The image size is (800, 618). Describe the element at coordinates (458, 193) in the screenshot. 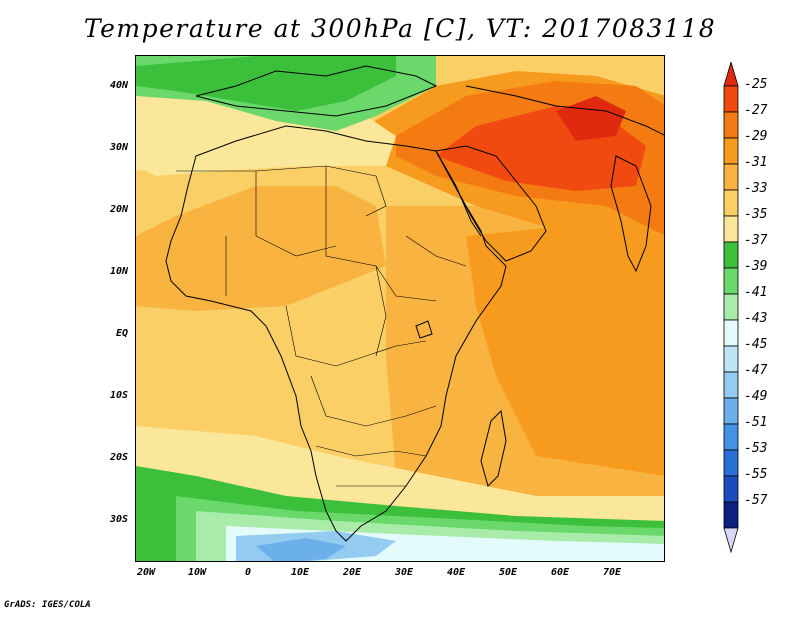

I see `red-sea-coastline` at that location.